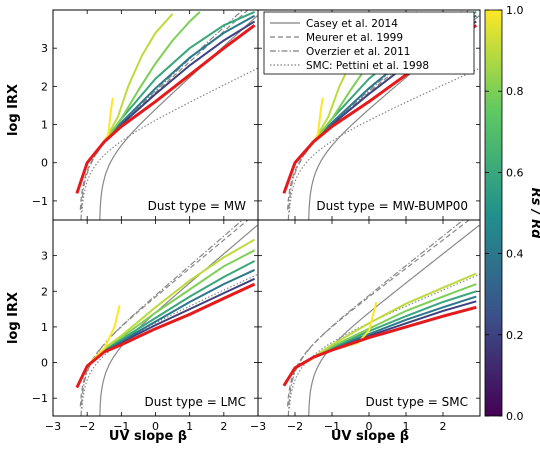 The image size is (540, 455). I want to click on ref-curve-casey, so click(178, 117).